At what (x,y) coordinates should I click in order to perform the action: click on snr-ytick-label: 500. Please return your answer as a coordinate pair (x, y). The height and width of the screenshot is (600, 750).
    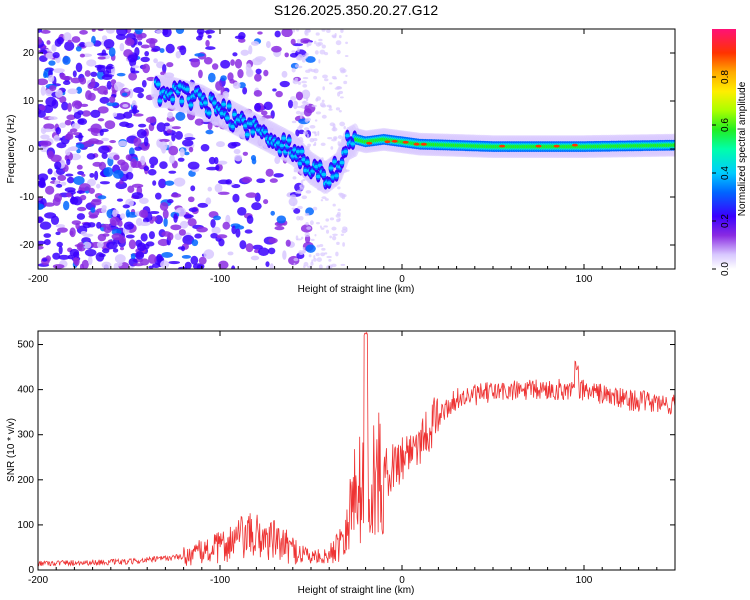
    Looking at the image, I should click on (25, 345).